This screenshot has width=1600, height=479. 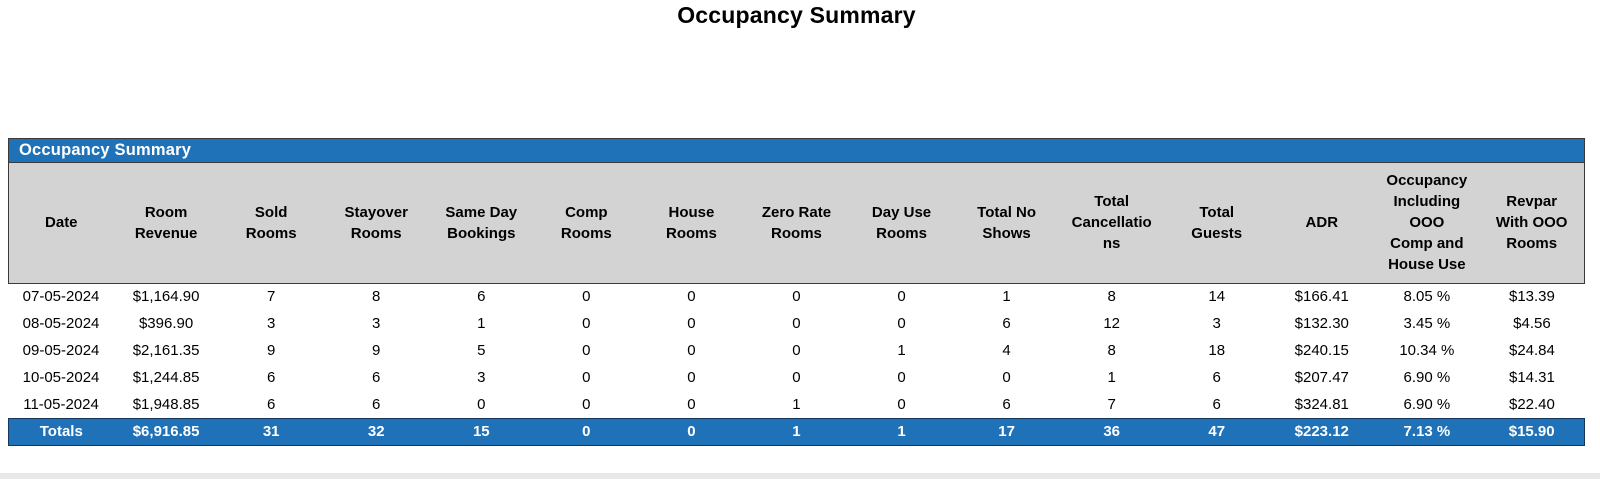 What do you see at coordinates (1532, 223) in the screenshot?
I see `column-header-revpar-with-ooo: Revpar With OOO Rooms` at bounding box center [1532, 223].